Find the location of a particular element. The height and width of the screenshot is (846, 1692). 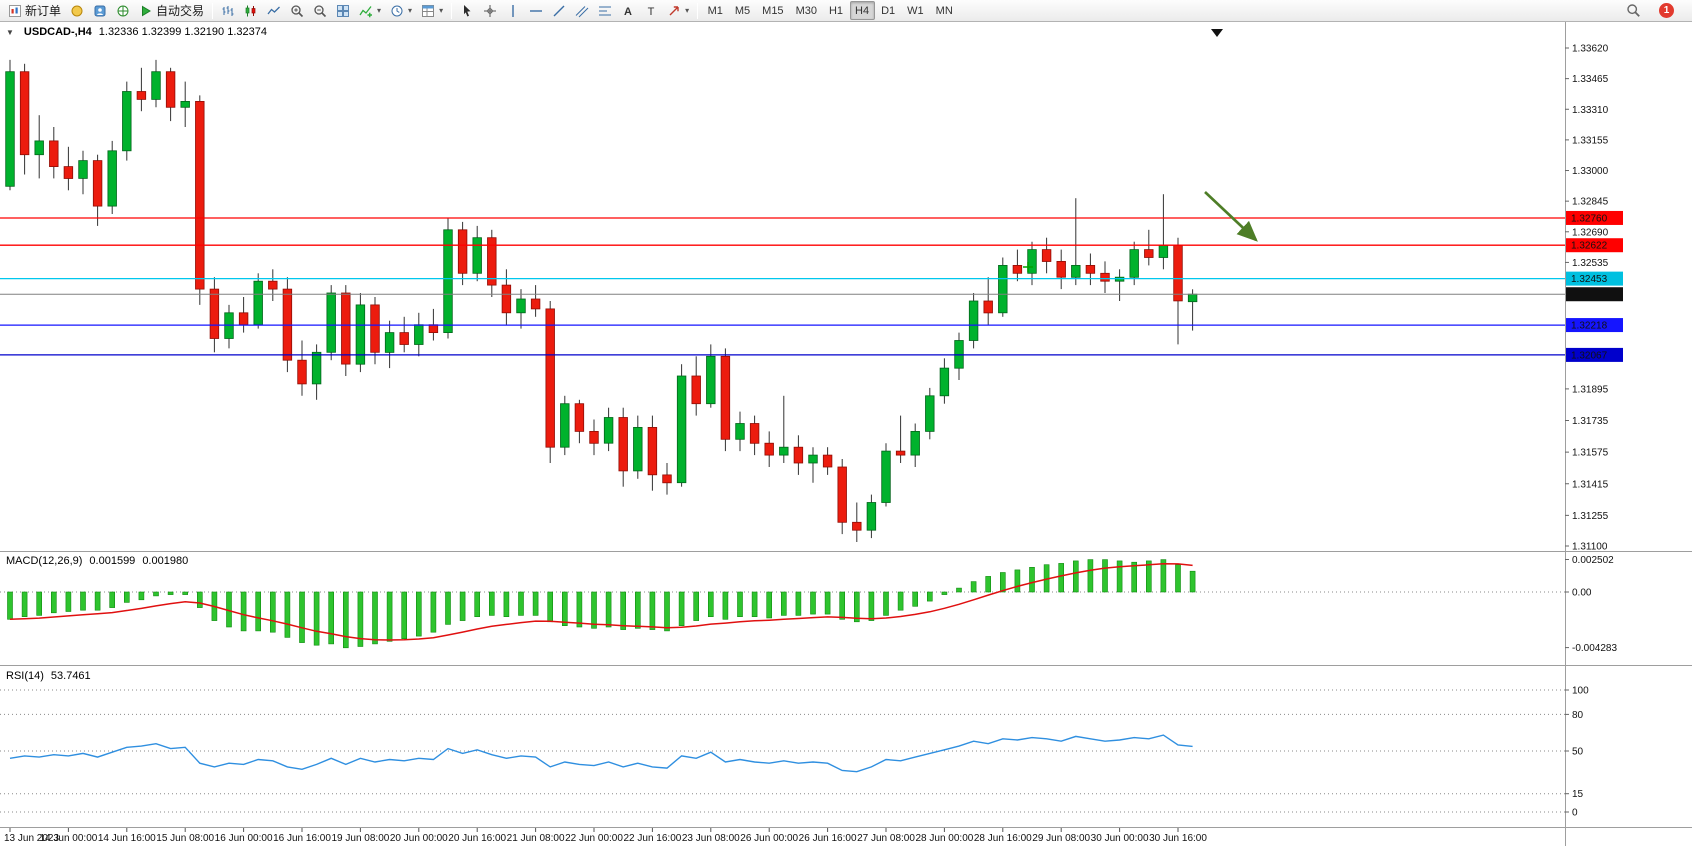

zoom-out-icon is located at coordinates (320, 10).